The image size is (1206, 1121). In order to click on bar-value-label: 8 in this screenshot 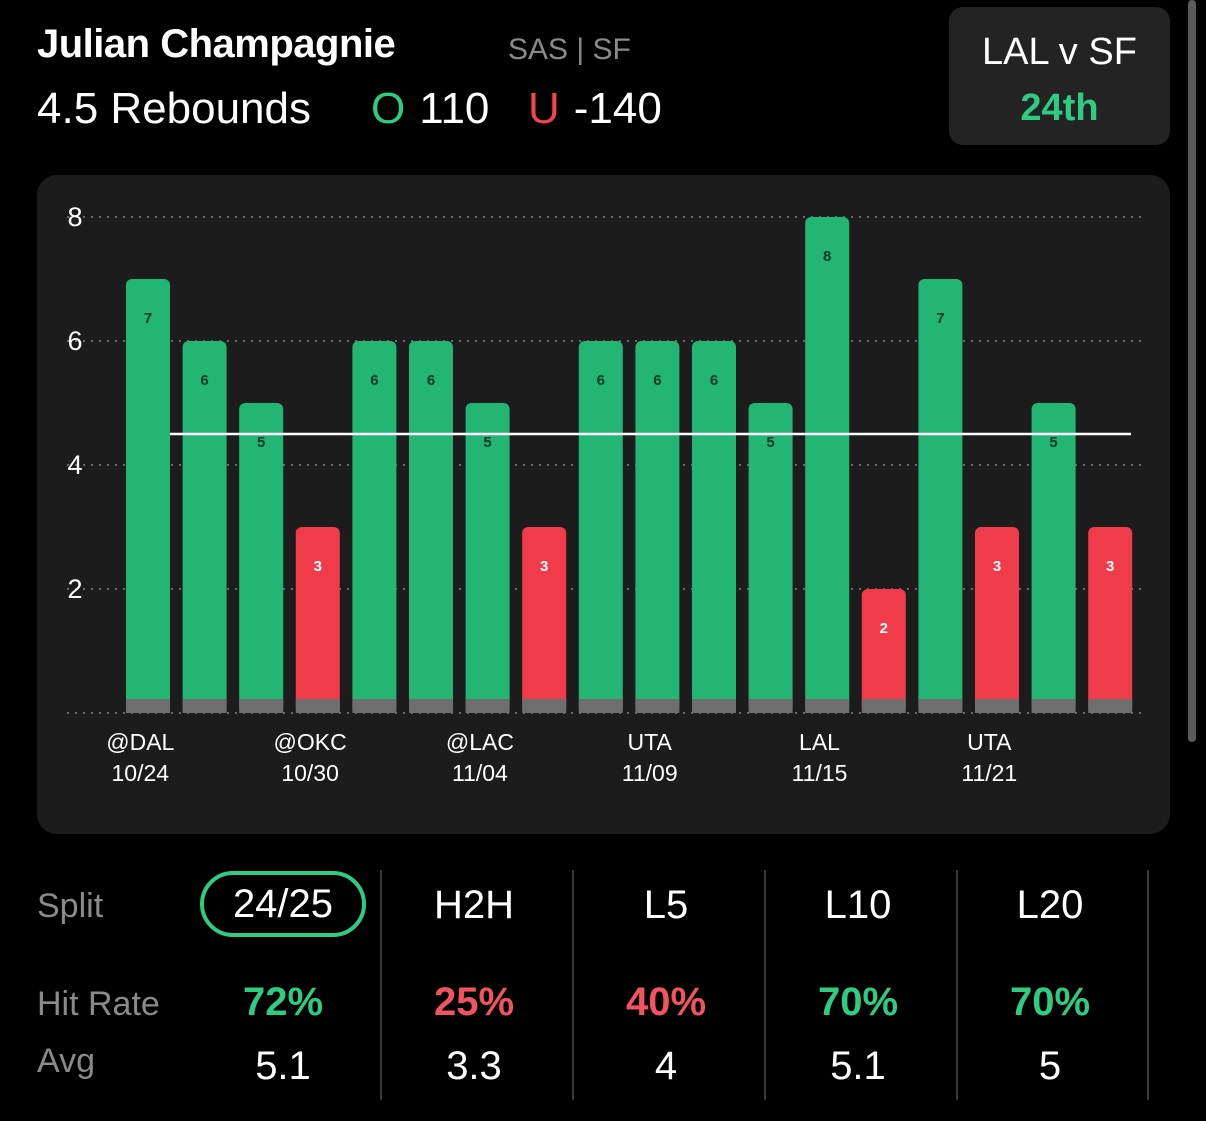, I will do `click(827, 256)`.